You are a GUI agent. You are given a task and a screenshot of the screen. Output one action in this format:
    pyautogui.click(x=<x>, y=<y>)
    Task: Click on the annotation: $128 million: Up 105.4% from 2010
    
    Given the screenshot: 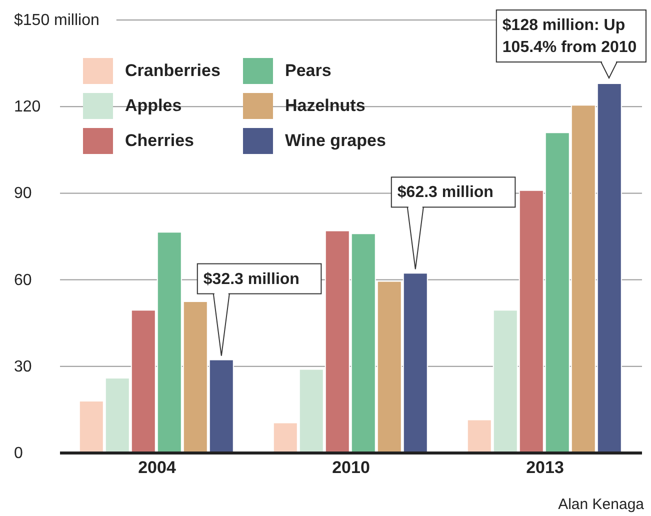 What is the action you would take?
    pyautogui.click(x=569, y=36)
    